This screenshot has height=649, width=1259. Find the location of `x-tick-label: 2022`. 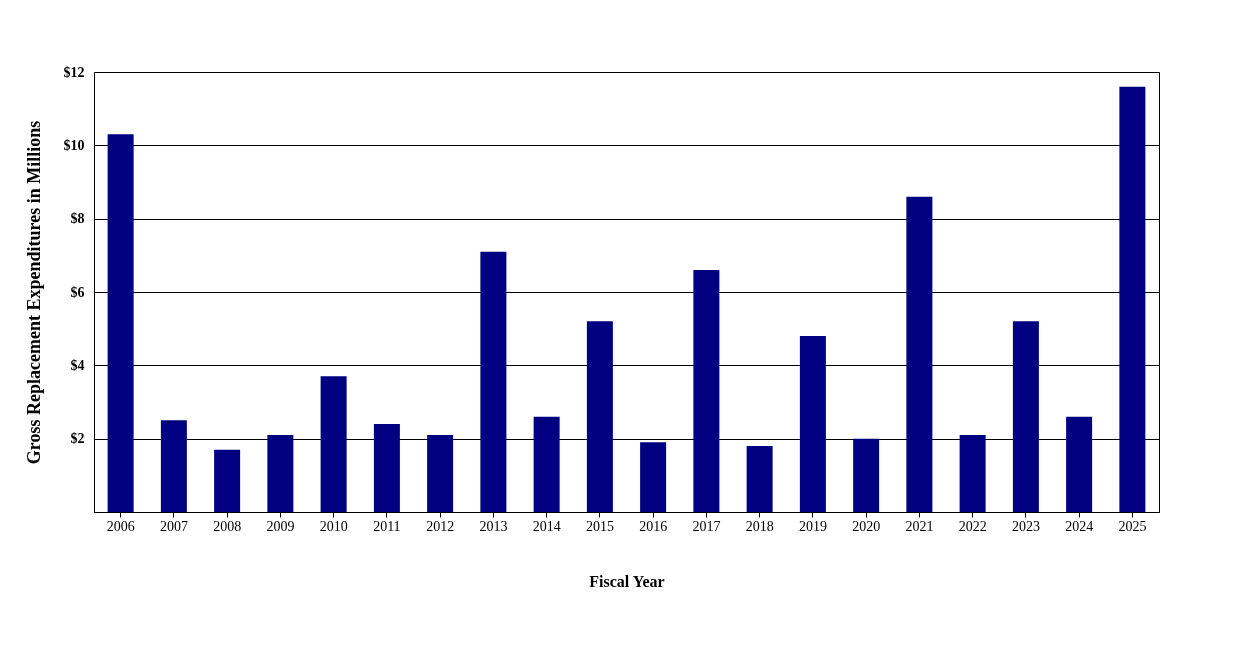

x-tick-label: 2022 is located at coordinates (972, 526).